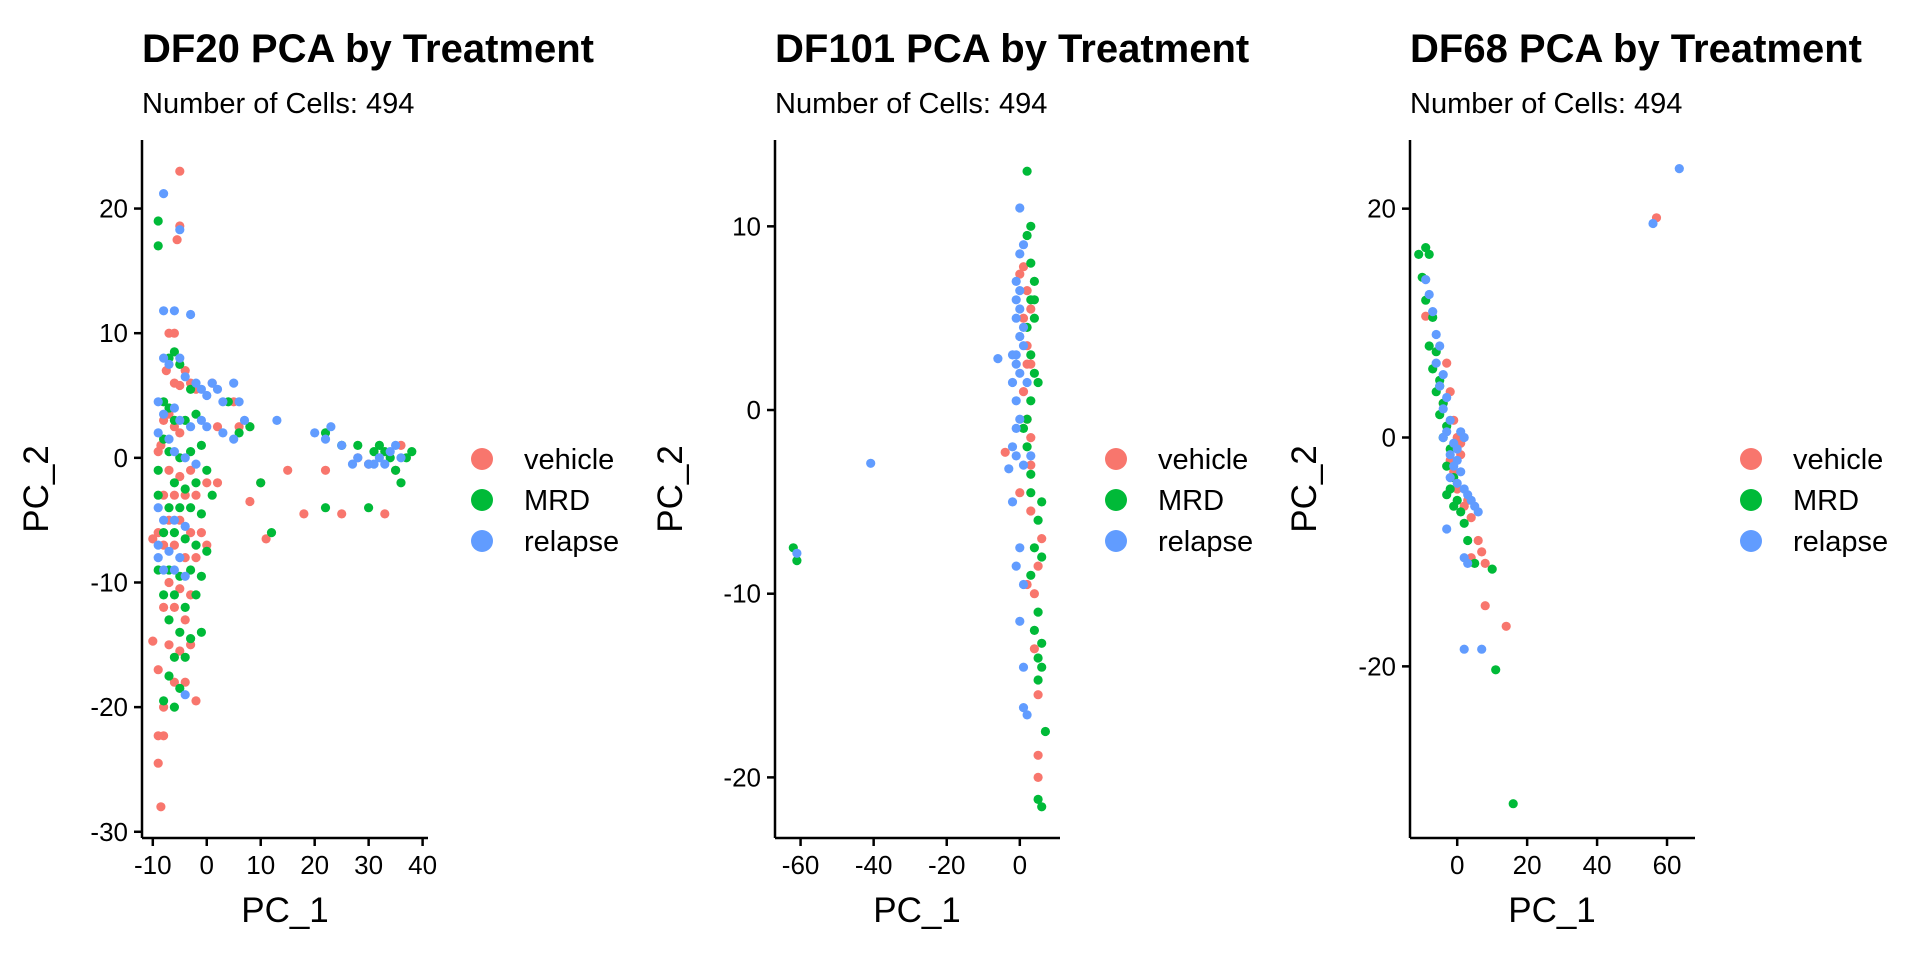 The height and width of the screenshot is (960, 1920). What do you see at coordinates (1636, 49) in the screenshot?
I see `panel-title: DF68 PCA by Treatment` at bounding box center [1636, 49].